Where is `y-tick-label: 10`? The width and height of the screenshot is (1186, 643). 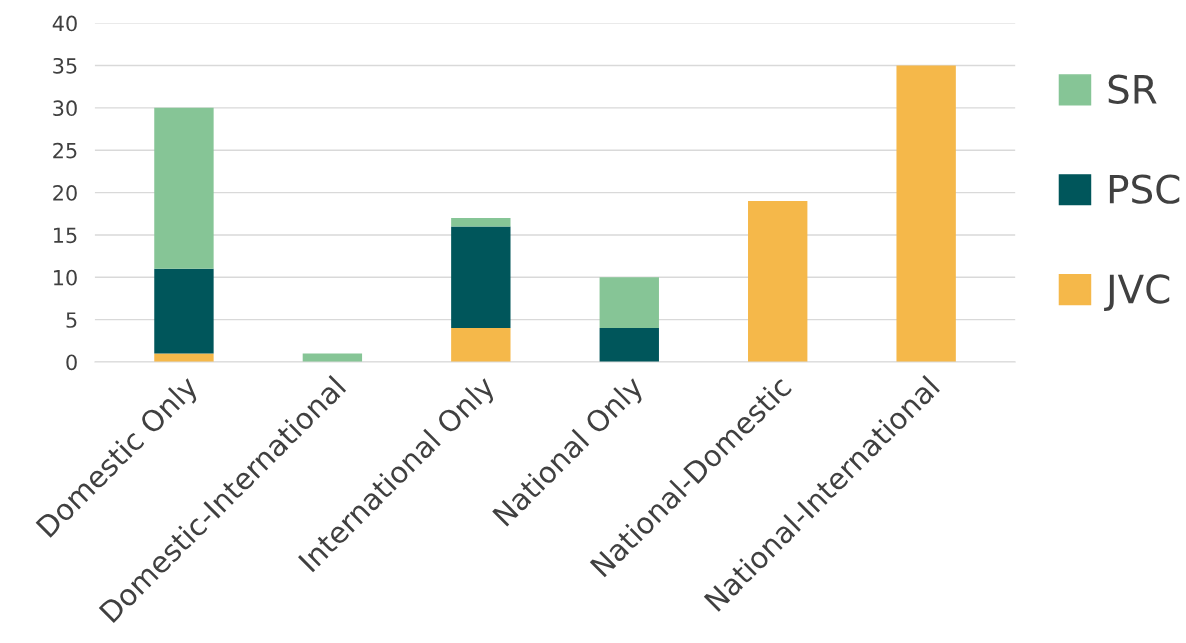
y-tick-label: 10 is located at coordinates (65, 277).